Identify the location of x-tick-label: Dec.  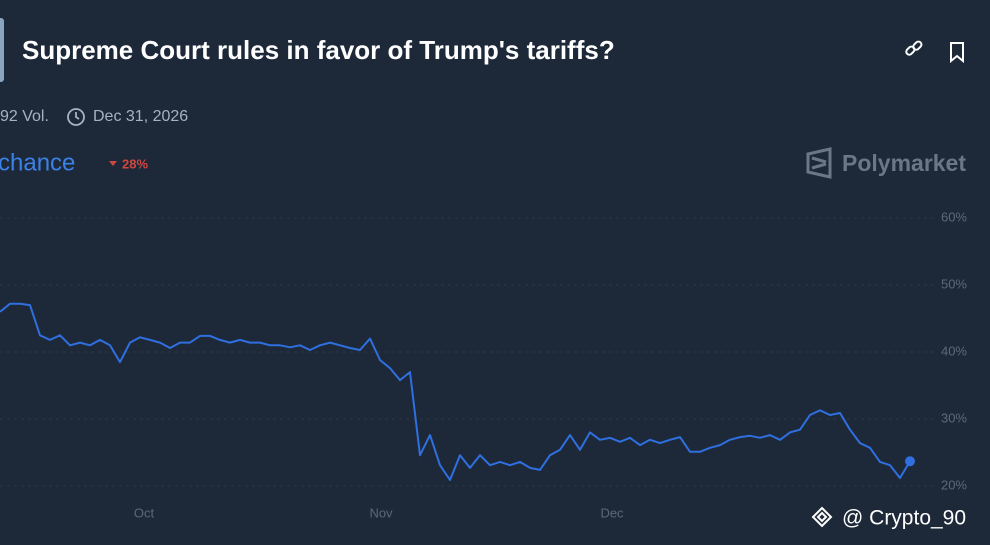
(612, 512).